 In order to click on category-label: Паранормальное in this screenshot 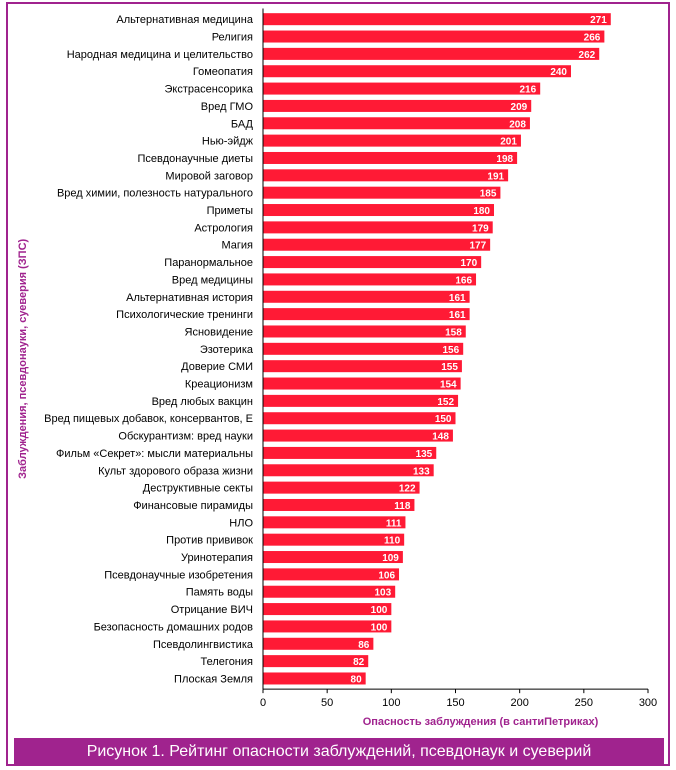, I will do `click(208, 263)`.